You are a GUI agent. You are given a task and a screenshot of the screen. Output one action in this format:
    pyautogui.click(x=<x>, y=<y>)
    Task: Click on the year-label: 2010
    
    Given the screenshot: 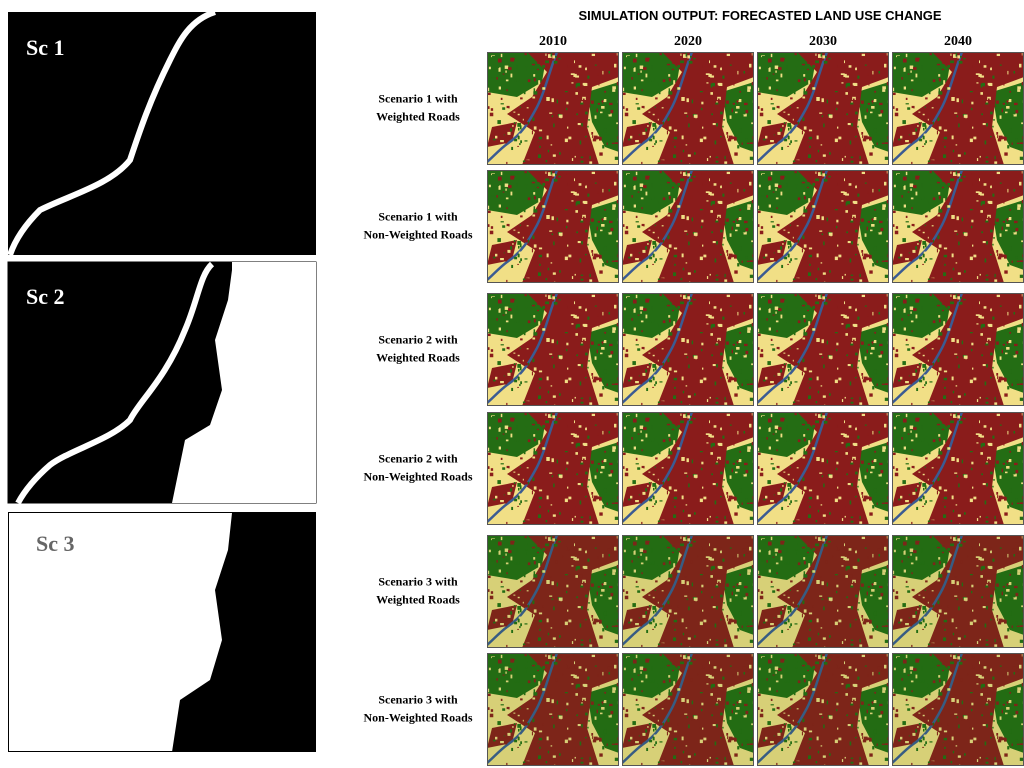 What is the action you would take?
    pyautogui.click(x=553, y=41)
    